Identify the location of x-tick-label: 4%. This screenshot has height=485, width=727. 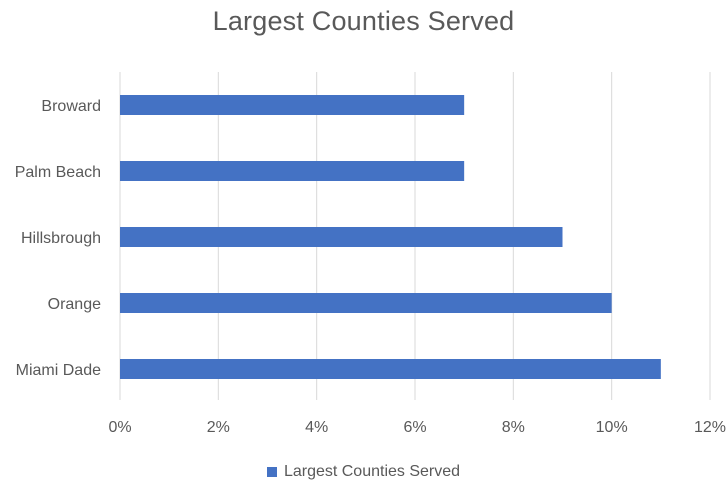
(316, 427).